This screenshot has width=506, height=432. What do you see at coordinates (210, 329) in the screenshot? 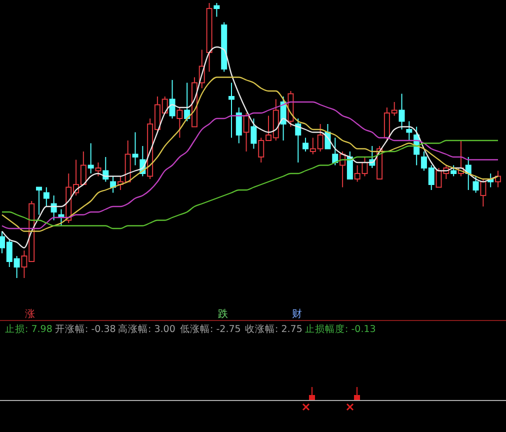
I see `text: 低涨幅: -2.75` at bounding box center [210, 329].